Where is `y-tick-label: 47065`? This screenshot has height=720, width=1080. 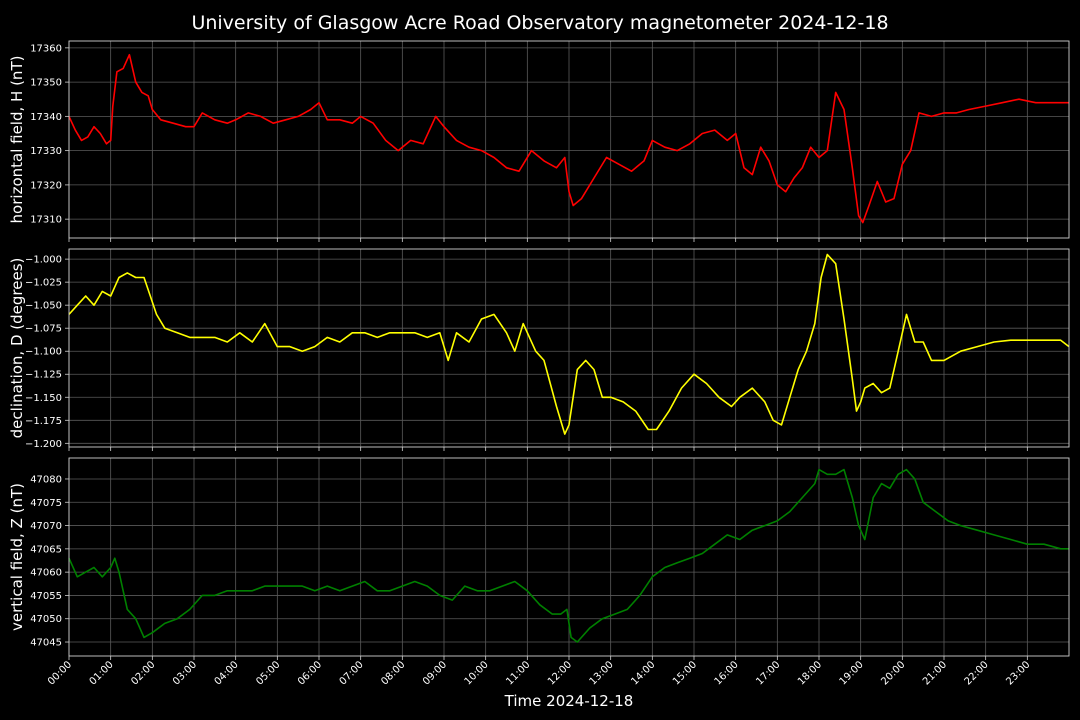
y-tick-label: 47065 is located at coordinates (46, 549).